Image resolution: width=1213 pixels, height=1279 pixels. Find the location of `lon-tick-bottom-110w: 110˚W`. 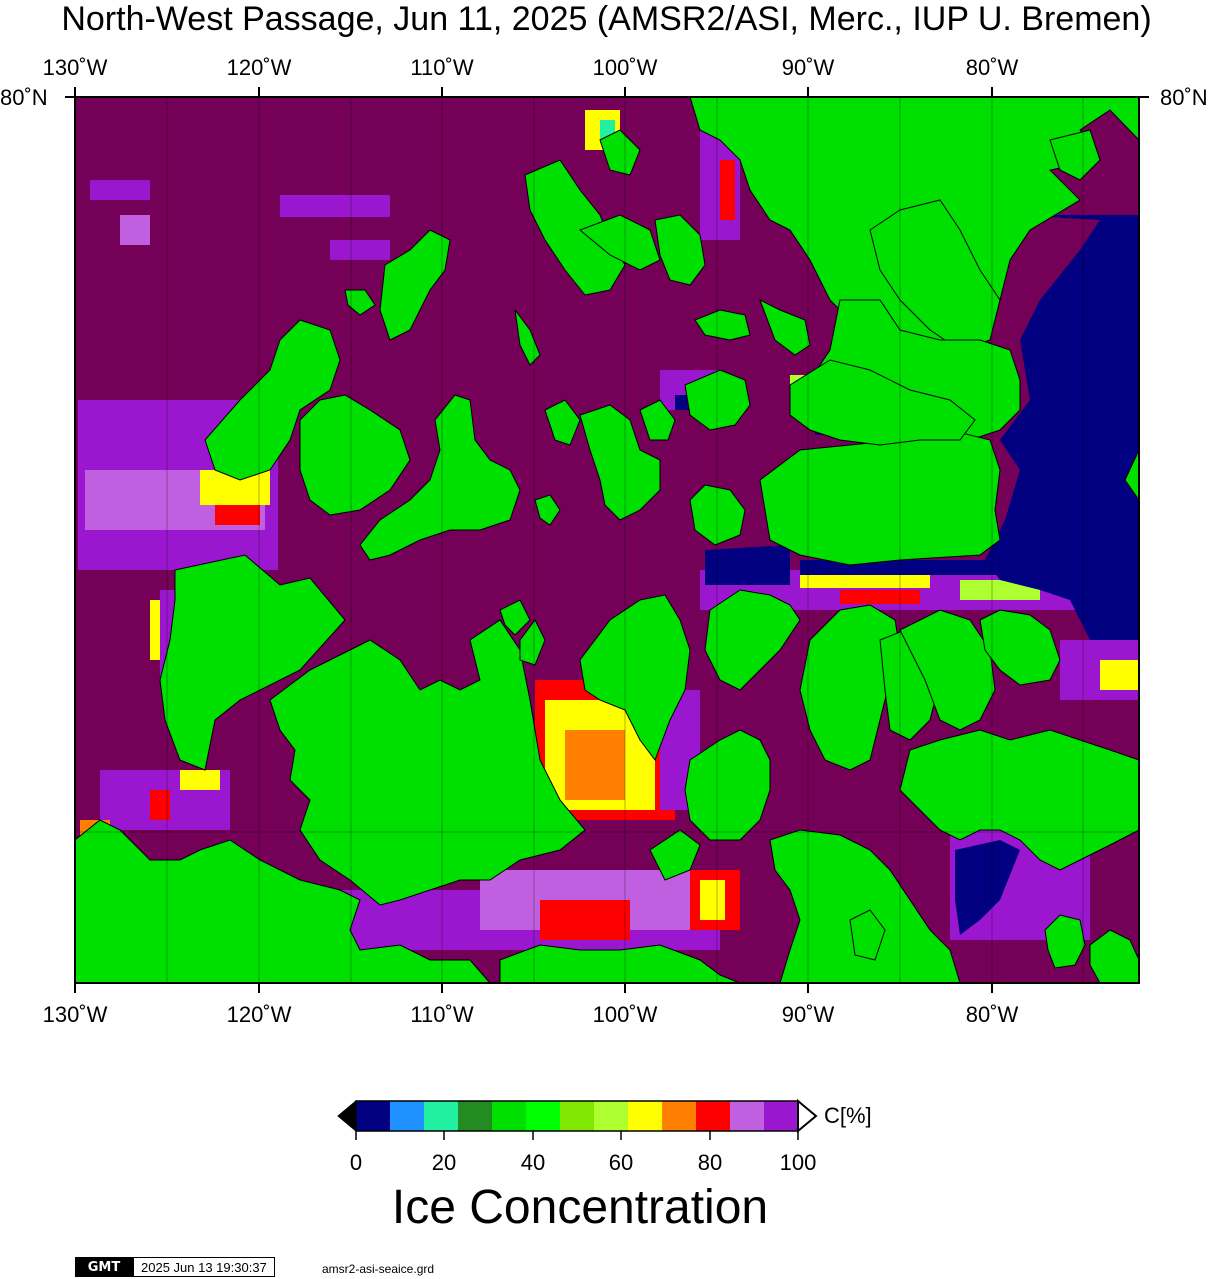

lon-tick-bottom-110w: 110˚W is located at coordinates (442, 1014).